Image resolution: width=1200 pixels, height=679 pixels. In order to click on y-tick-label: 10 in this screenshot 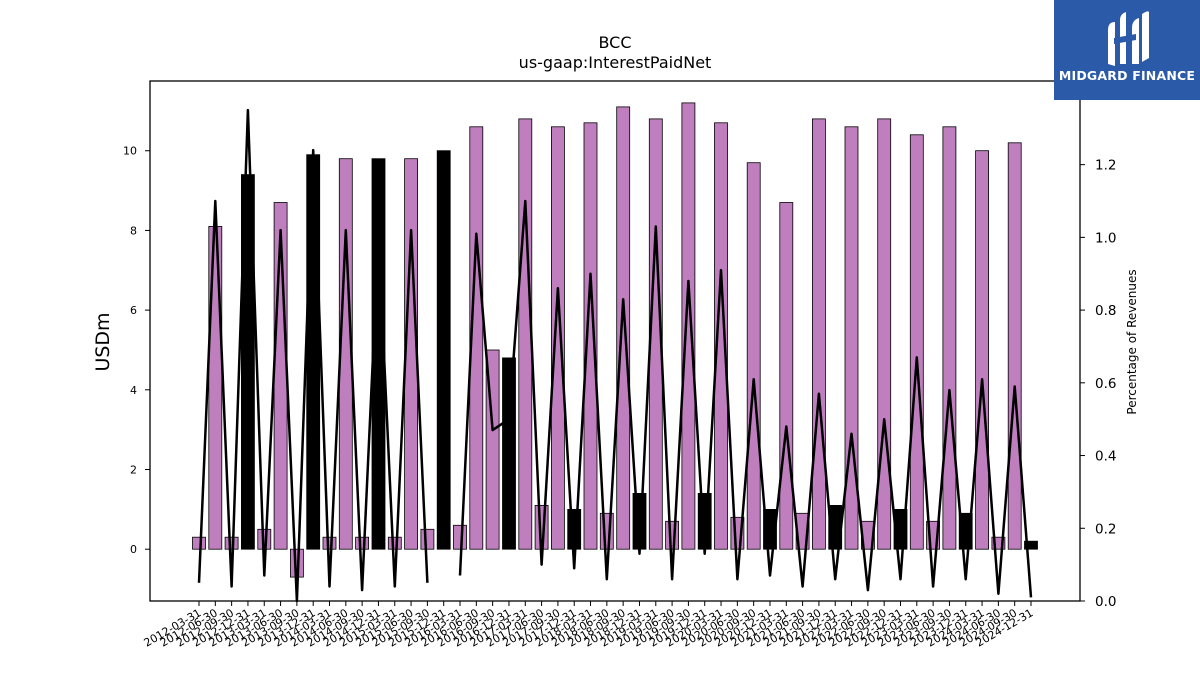, I will do `click(130, 151)`.